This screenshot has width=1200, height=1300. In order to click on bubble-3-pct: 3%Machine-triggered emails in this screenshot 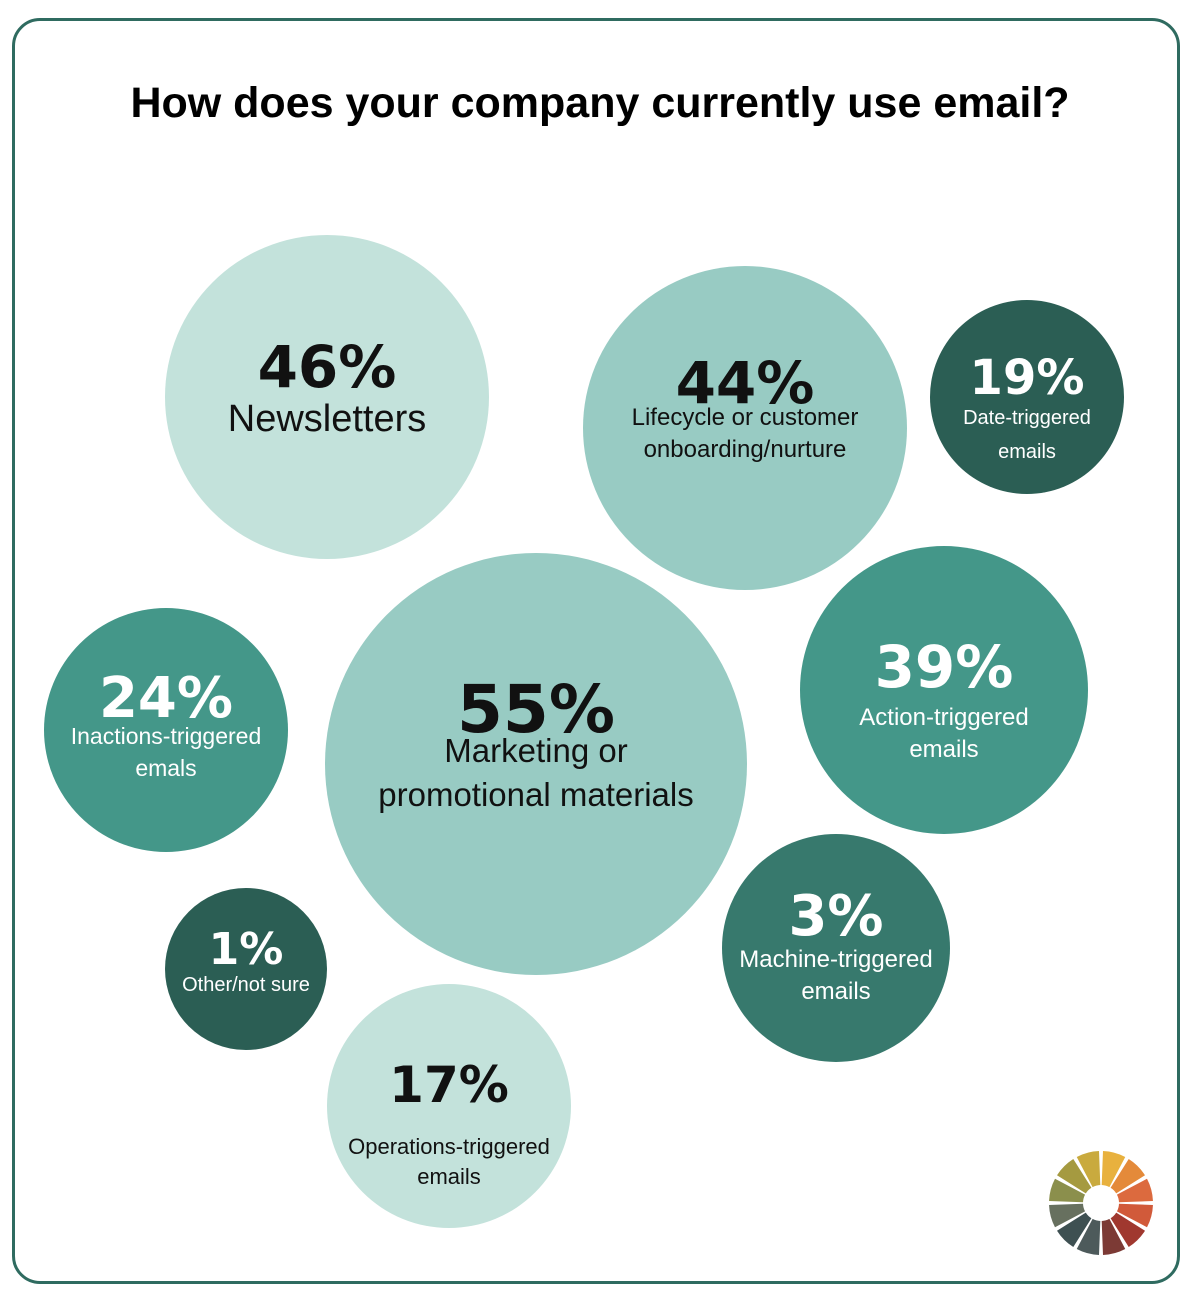, I will do `click(836, 948)`.